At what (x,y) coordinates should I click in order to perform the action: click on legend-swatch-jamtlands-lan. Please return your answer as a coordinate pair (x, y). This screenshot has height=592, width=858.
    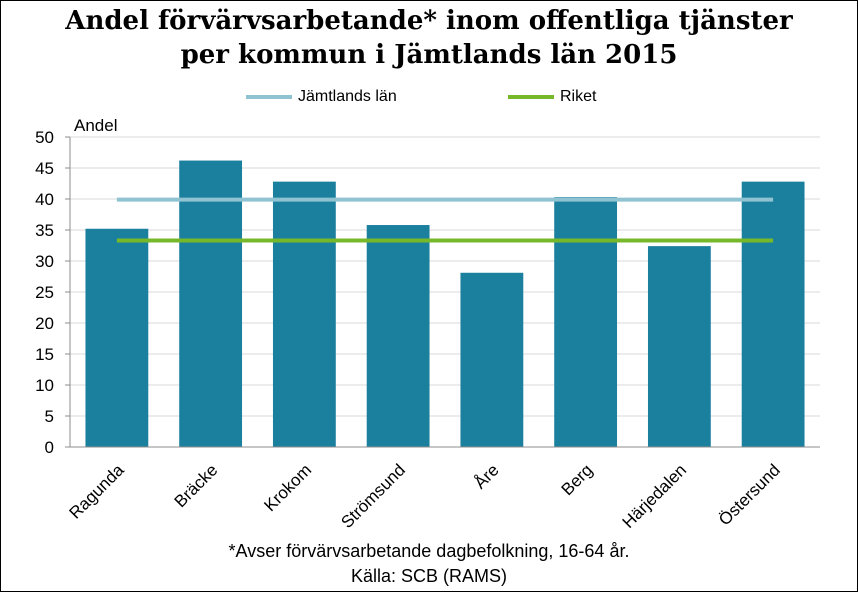
    Looking at the image, I should click on (269, 97).